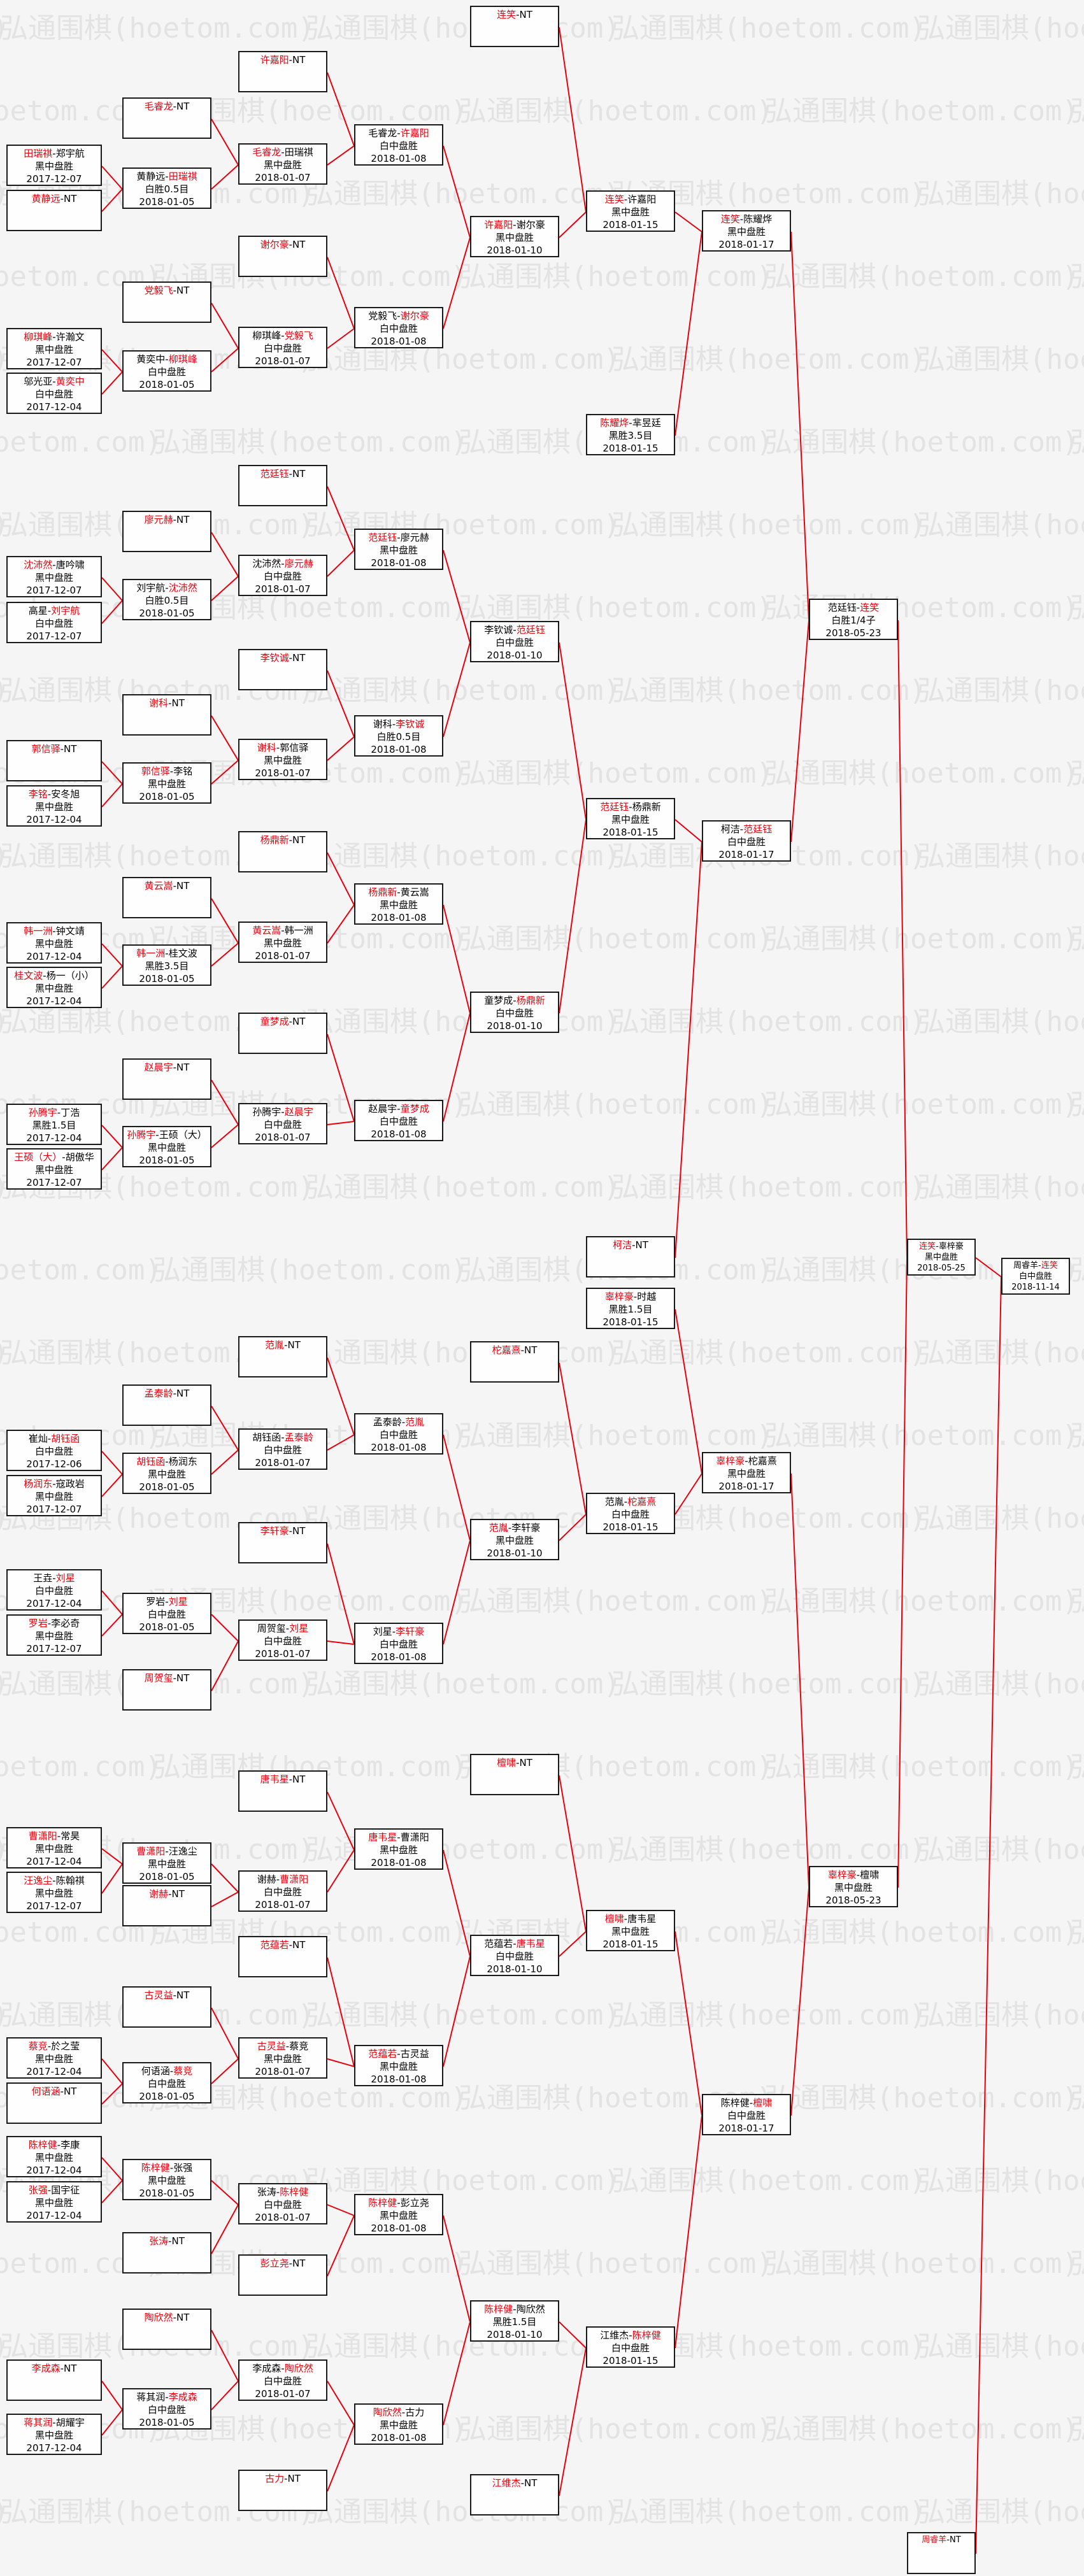 This screenshot has height=2576, width=1084. What do you see at coordinates (514, 629) in the screenshot?
I see `match-players: 李钦诚-范廷钰` at bounding box center [514, 629].